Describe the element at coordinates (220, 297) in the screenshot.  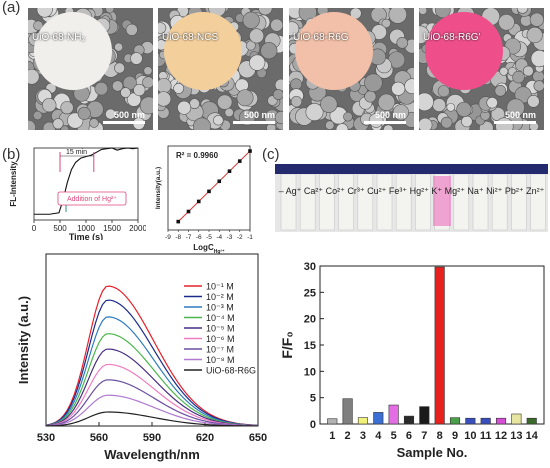
I see `legend-label: 10⁻² M` at that location.